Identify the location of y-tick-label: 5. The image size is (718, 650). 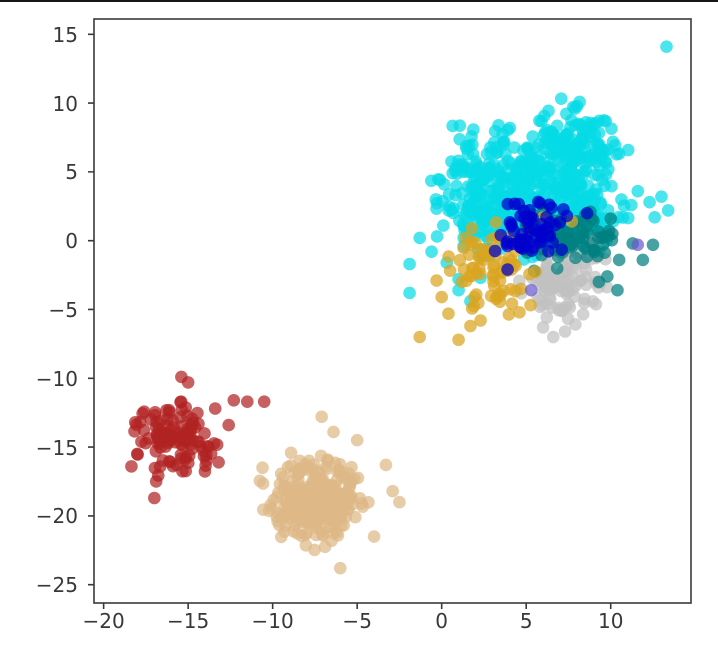
(71, 172).